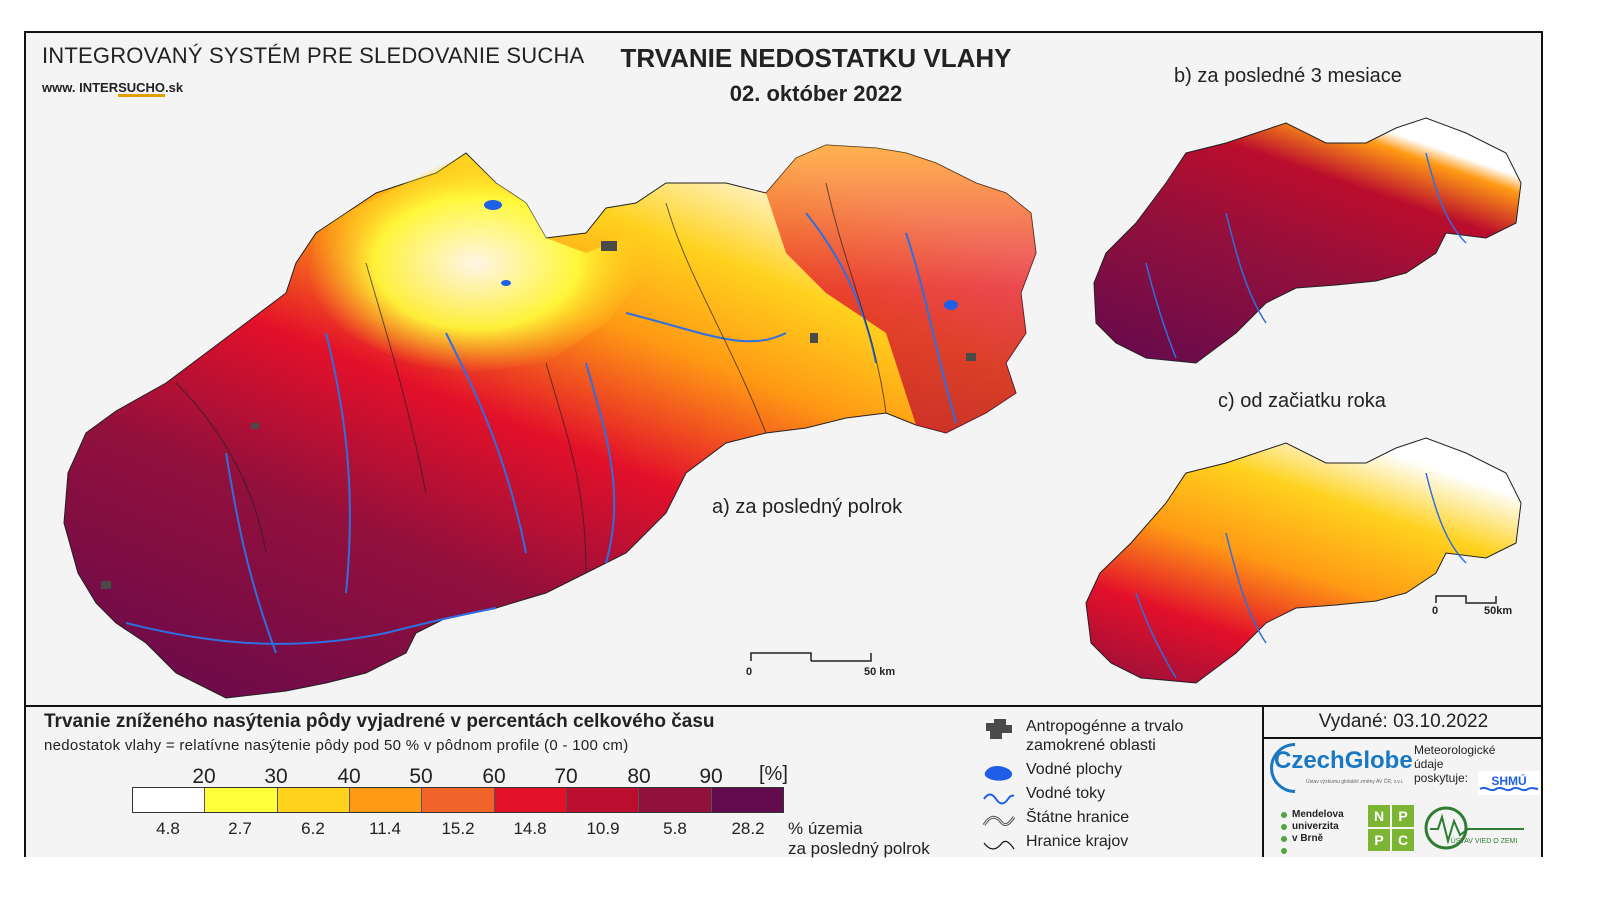  What do you see at coordinates (1302, 401) in the screenshot?
I see `map-c-label: c) od začiatku roka` at bounding box center [1302, 401].